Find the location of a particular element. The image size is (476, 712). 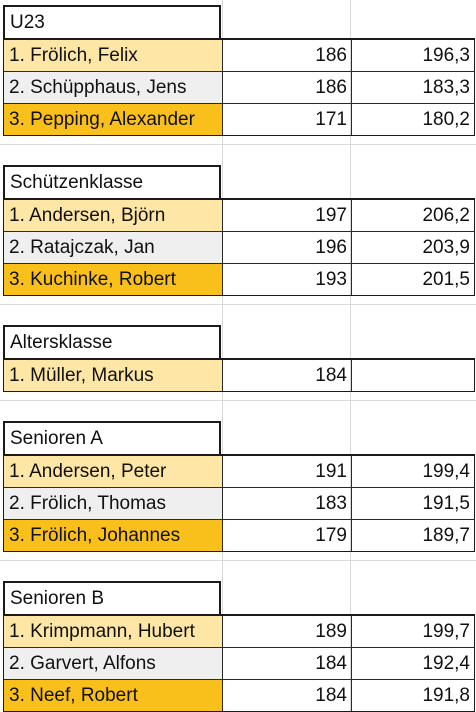

score-cell: 179 is located at coordinates (287, 535).